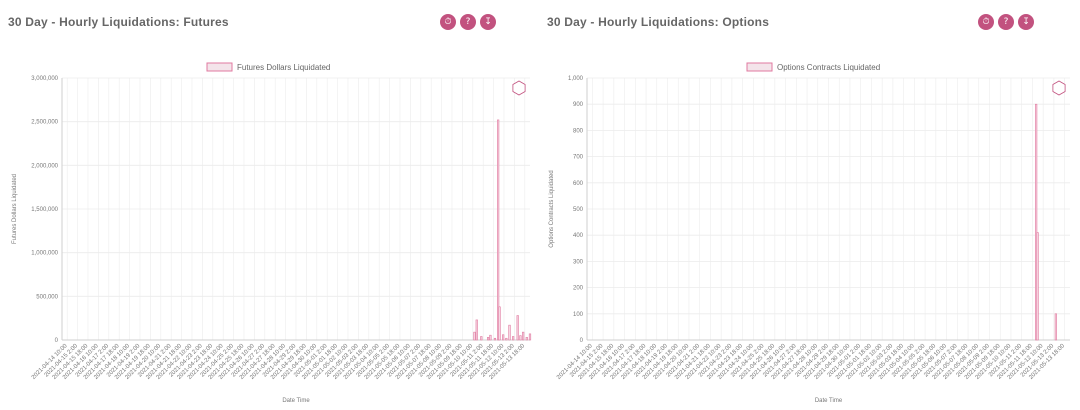  Describe the element at coordinates (578, 105) in the screenshot. I see `y-tick-label: 900` at that location.